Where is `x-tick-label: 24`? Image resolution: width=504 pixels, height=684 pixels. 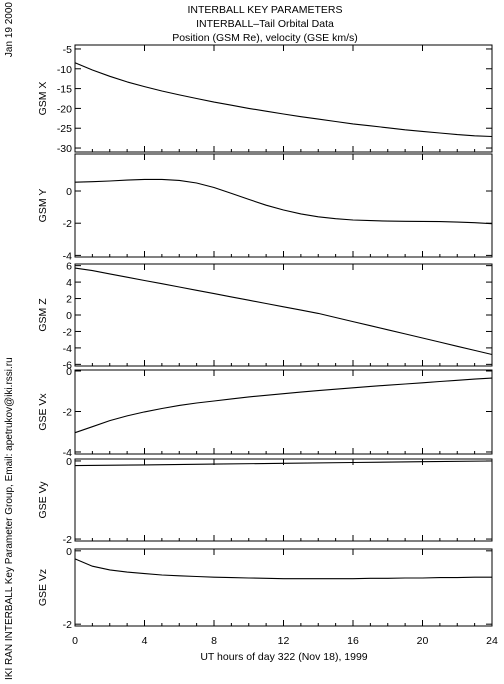
x-tick-label: 24 is located at coordinates (492, 641).